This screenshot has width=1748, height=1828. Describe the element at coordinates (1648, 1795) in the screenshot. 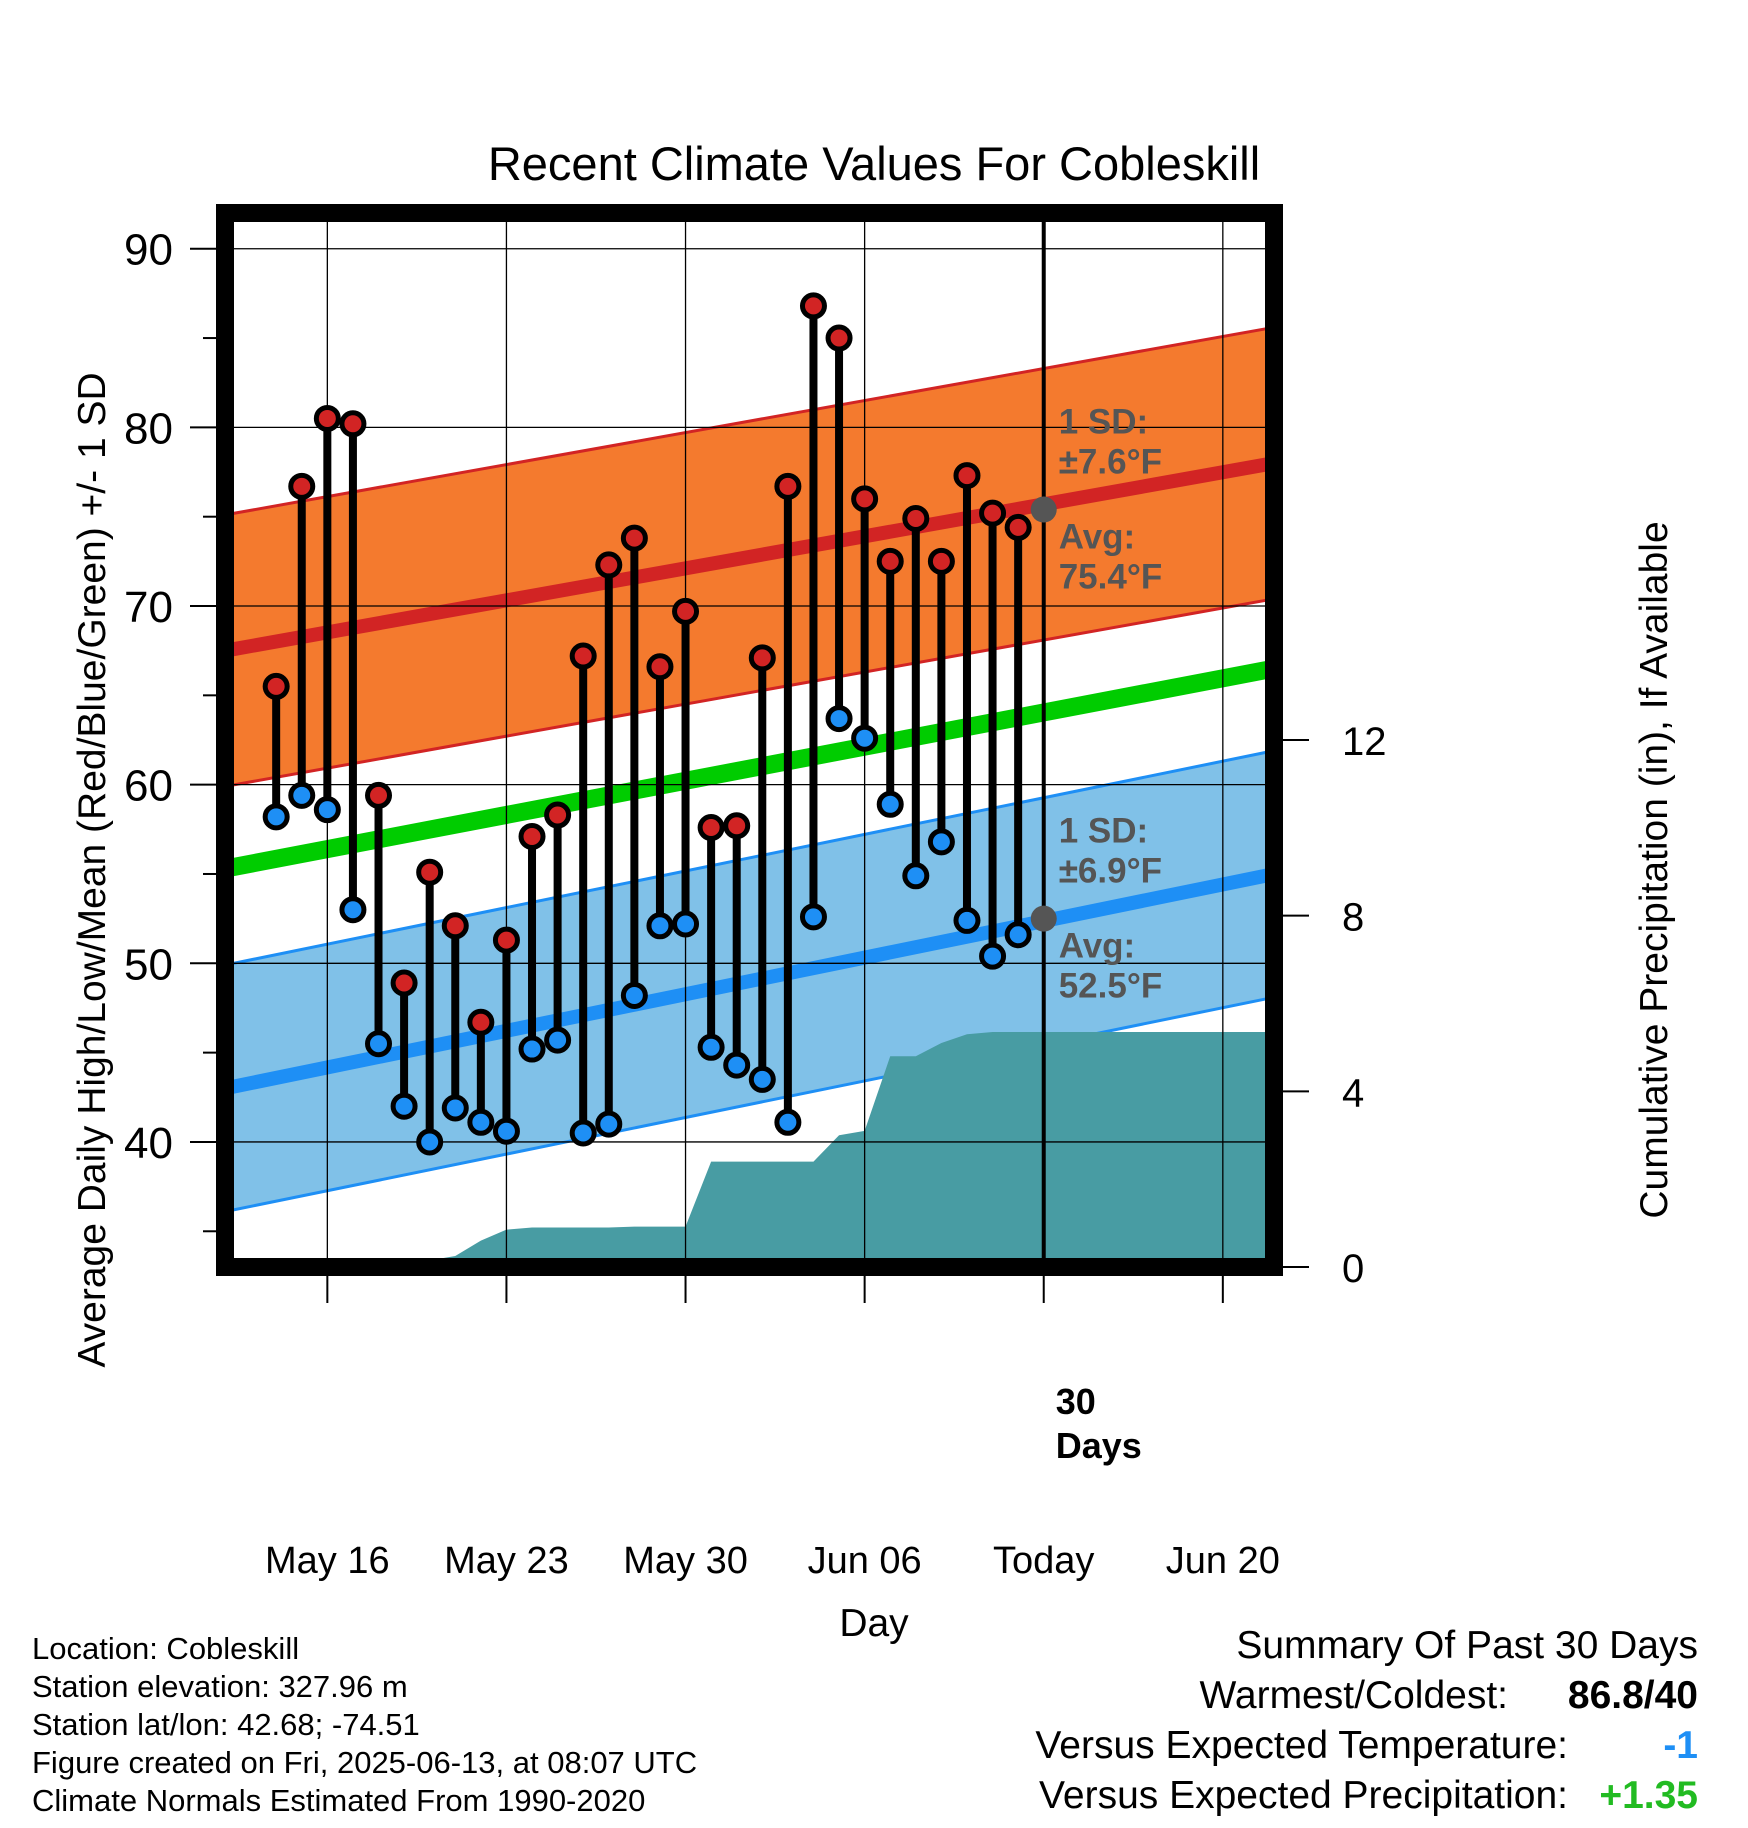

I see `summary-precip-value: +1.35` at that location.